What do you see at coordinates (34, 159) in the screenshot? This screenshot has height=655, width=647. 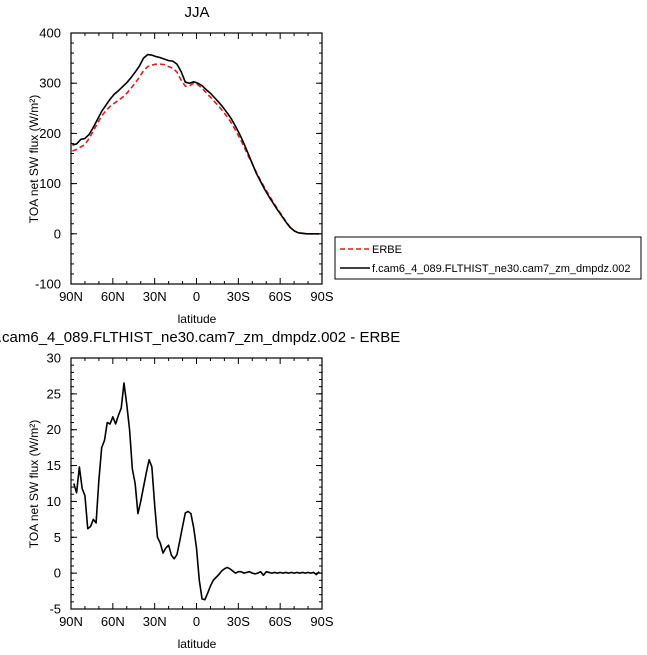 I see `top-chart-ylabel: TOA net SW flux (W/m²)` at bounding box center [34, 159].